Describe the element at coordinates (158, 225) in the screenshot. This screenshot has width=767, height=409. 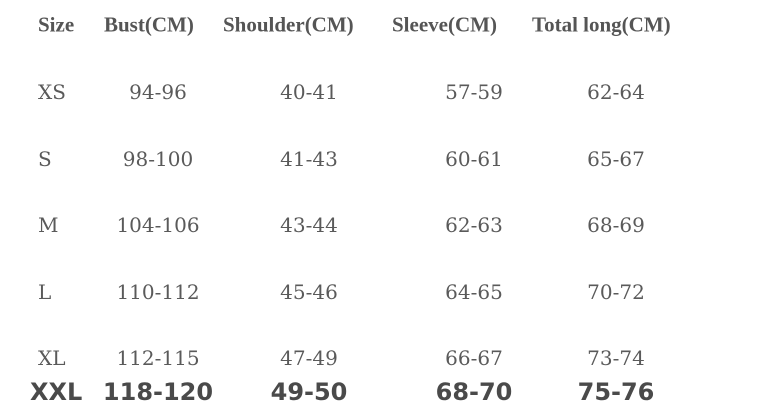
I see `measure-cell: 104-106` at that location.